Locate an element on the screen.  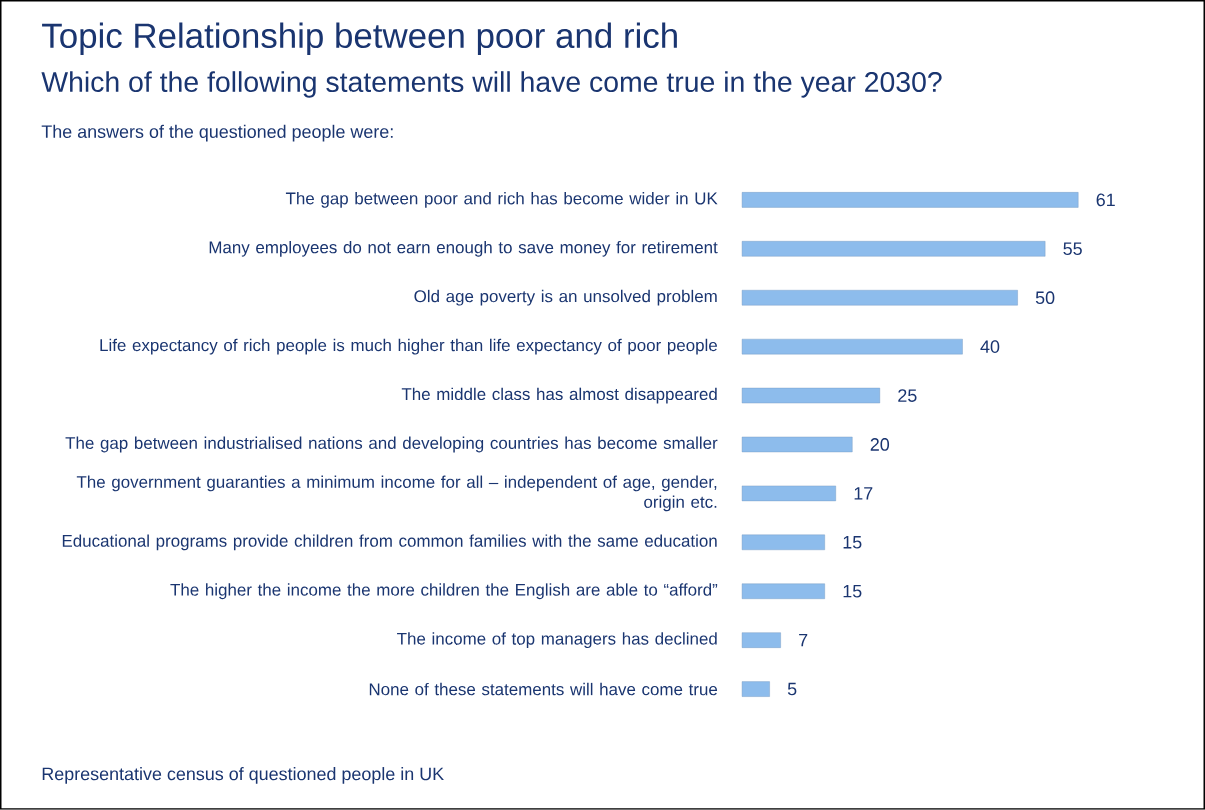
y-tick-label: The government guaranties a minimum income for all – independent of age, gender, origin etc. is located at coordinates (396, 493).